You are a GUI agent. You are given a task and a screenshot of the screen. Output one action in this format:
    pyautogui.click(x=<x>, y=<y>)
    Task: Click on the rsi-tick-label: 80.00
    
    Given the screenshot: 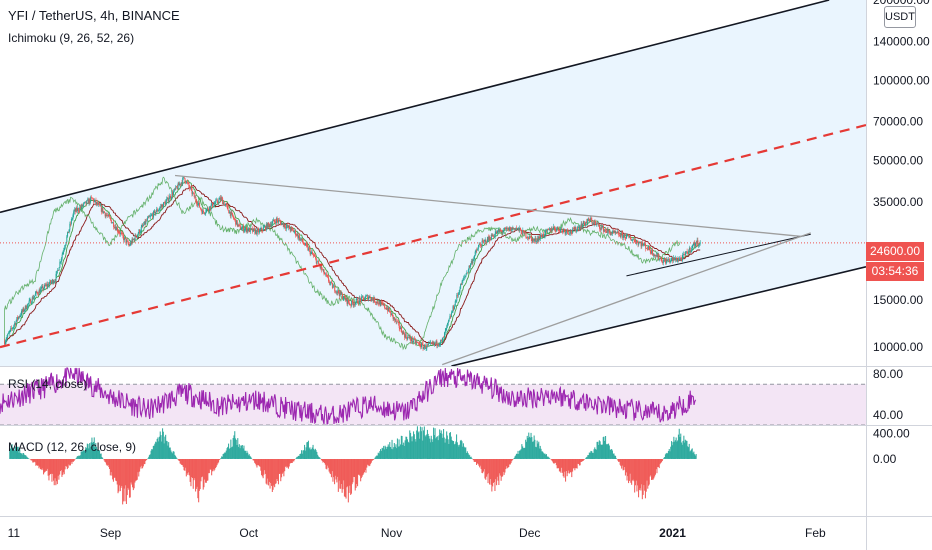 What is the action you would take?
    pyautogui.click(x=888, y=374)
    